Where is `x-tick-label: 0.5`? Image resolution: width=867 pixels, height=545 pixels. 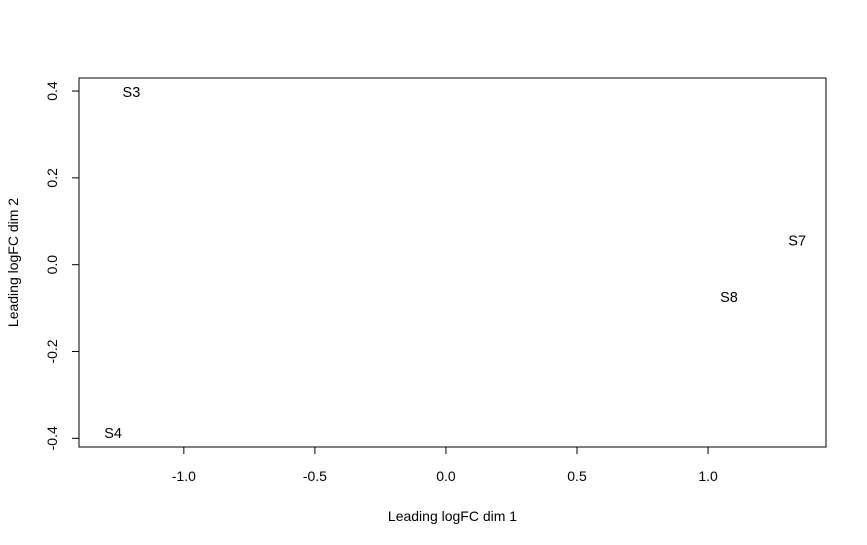 x-tick-label: 0.5 is located at coordinates (577, 476).